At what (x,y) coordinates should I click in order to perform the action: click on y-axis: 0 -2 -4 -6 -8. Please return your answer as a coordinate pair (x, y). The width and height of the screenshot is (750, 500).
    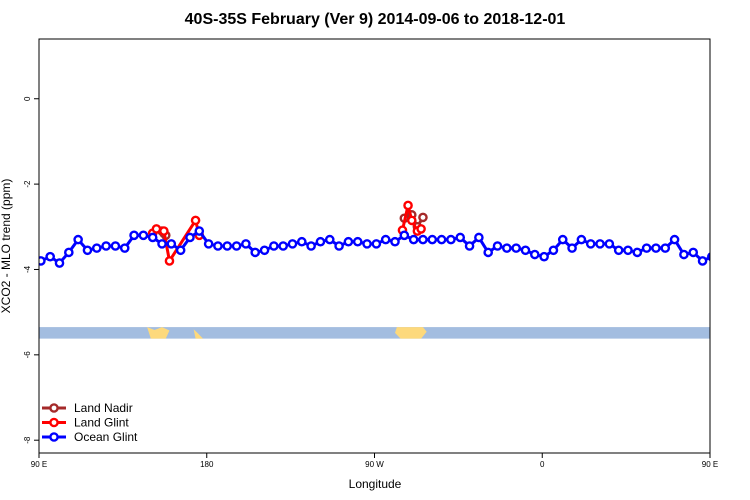
    Looking at the image, I should click on (31, 270).